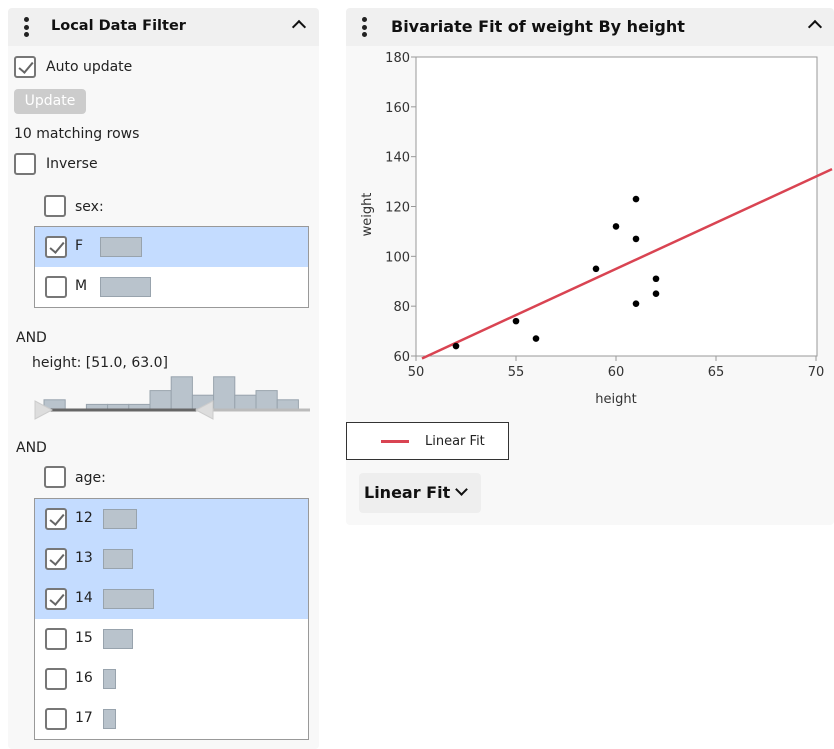 The height and width of the screenshot is (749, 834). Describe the element at coordinates (50, 101) in the screenshot. I see `update-button: Update` at that location.